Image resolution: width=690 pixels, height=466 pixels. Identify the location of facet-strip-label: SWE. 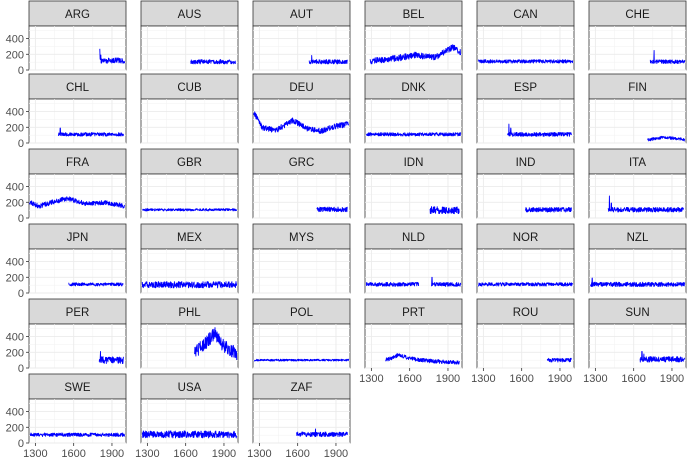
(77, 388).